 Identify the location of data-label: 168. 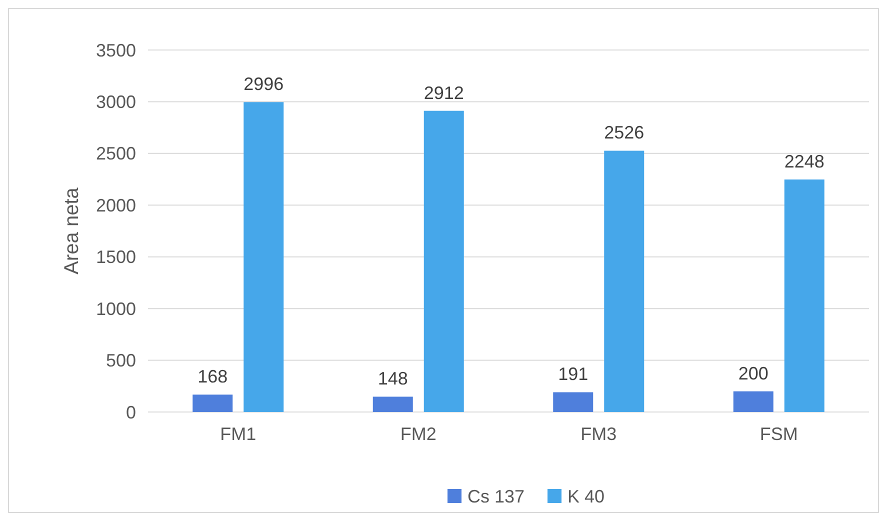
(213, 376).